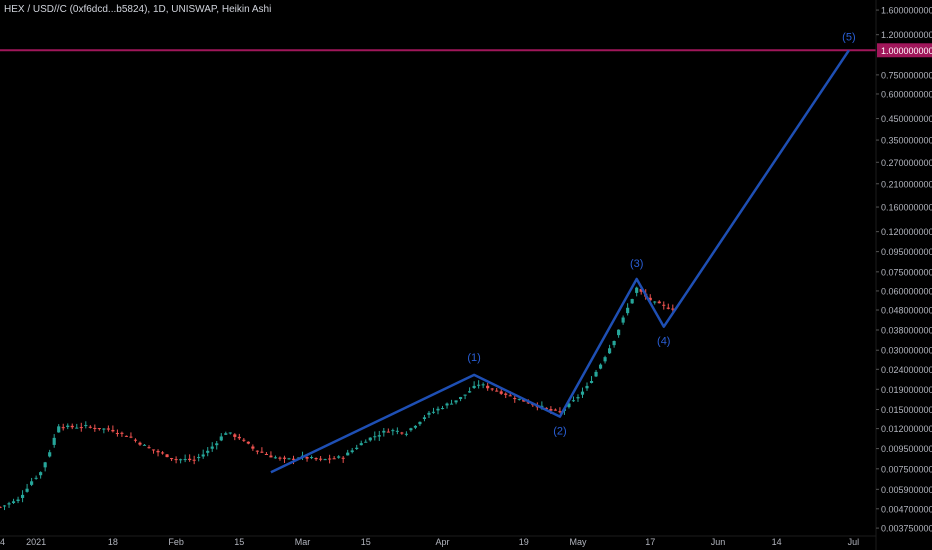 The height and width of the screenshot is (550, 932). I want to click on time-tick-label: Mar, so click(303, 542).